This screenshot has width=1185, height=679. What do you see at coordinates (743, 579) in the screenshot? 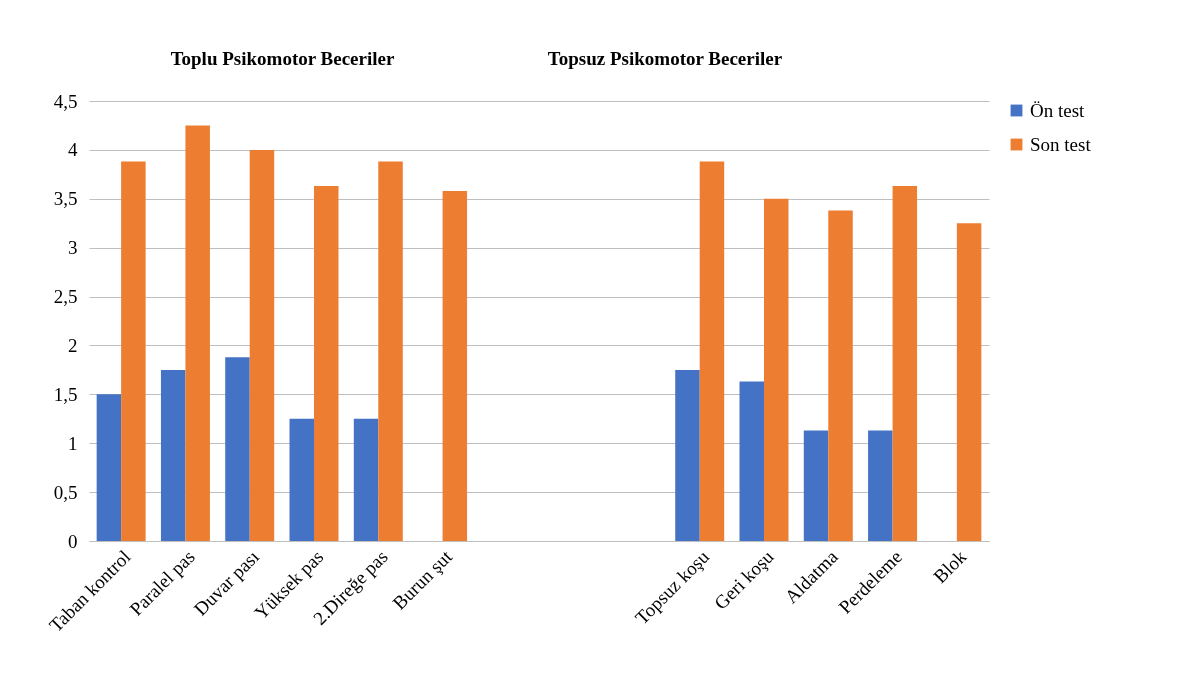
I see `x-tick-label: Geri koşu` at bounding box center [743, 579].